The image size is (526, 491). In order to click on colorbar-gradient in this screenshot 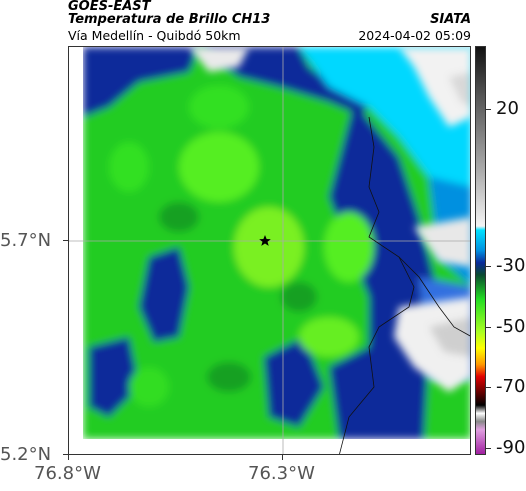, I will do `click(480, 250)`.